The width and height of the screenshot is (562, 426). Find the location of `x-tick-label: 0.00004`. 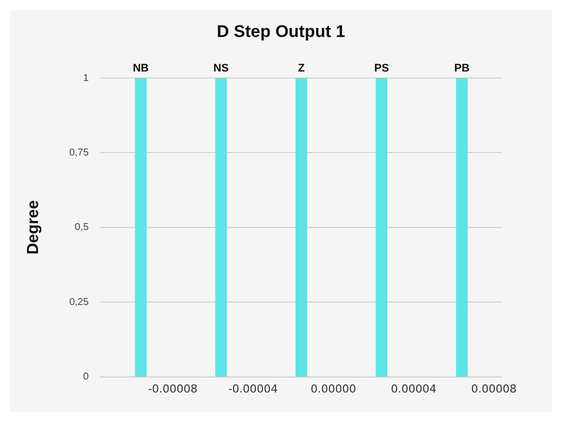

x-tick-label: 0.00004 is located at coordinates (413, 389).